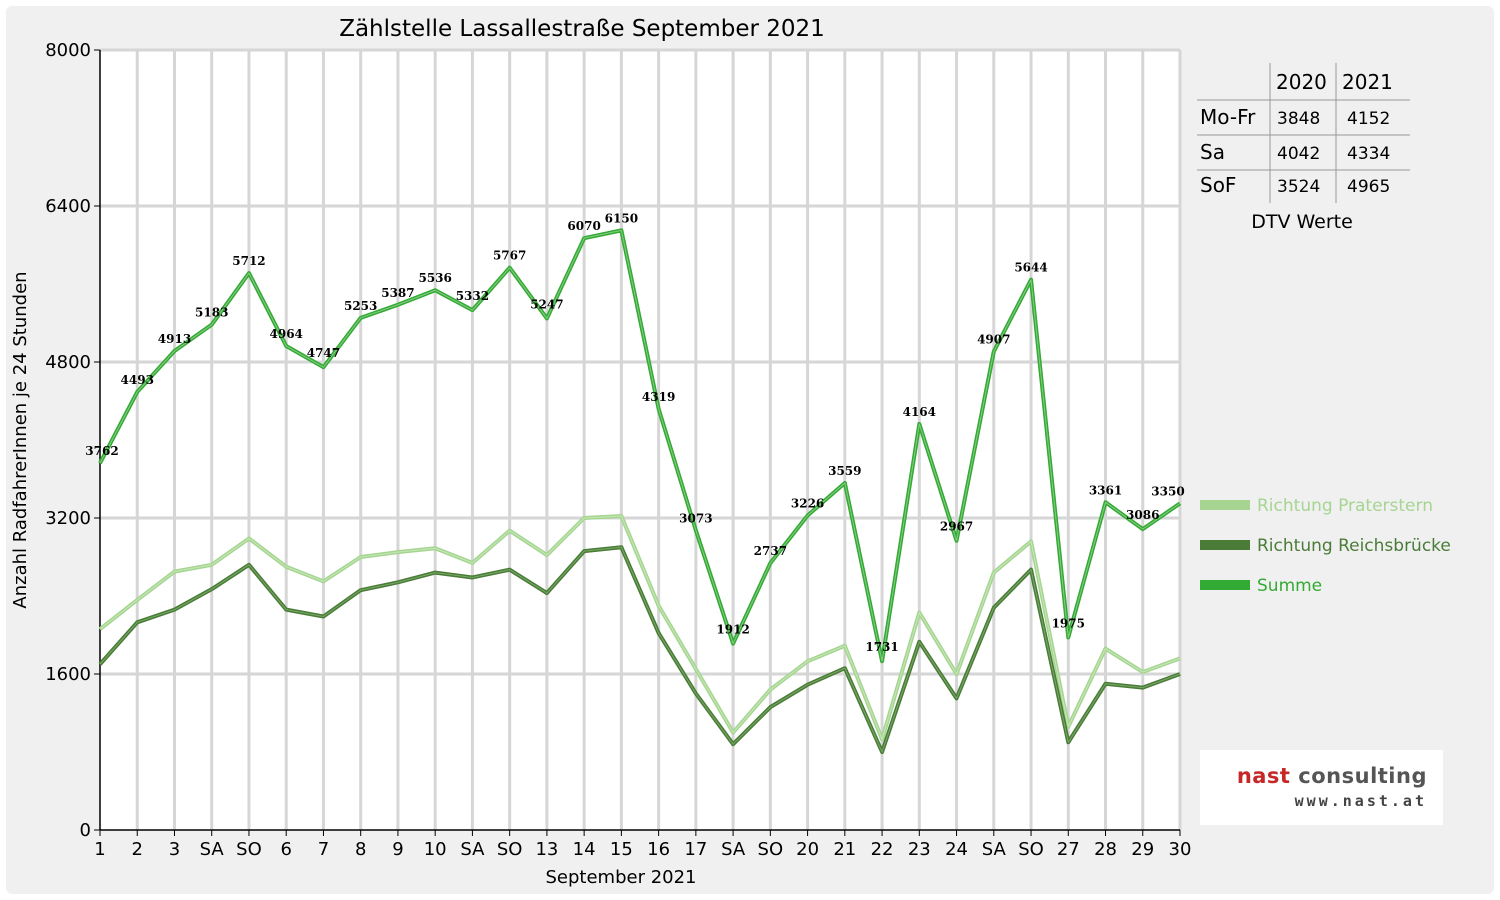  What do you see at coordinates (1212, 152) in the screenshot?
I see `dtv-row-label: Sa` at bounding box center [1212, 152].